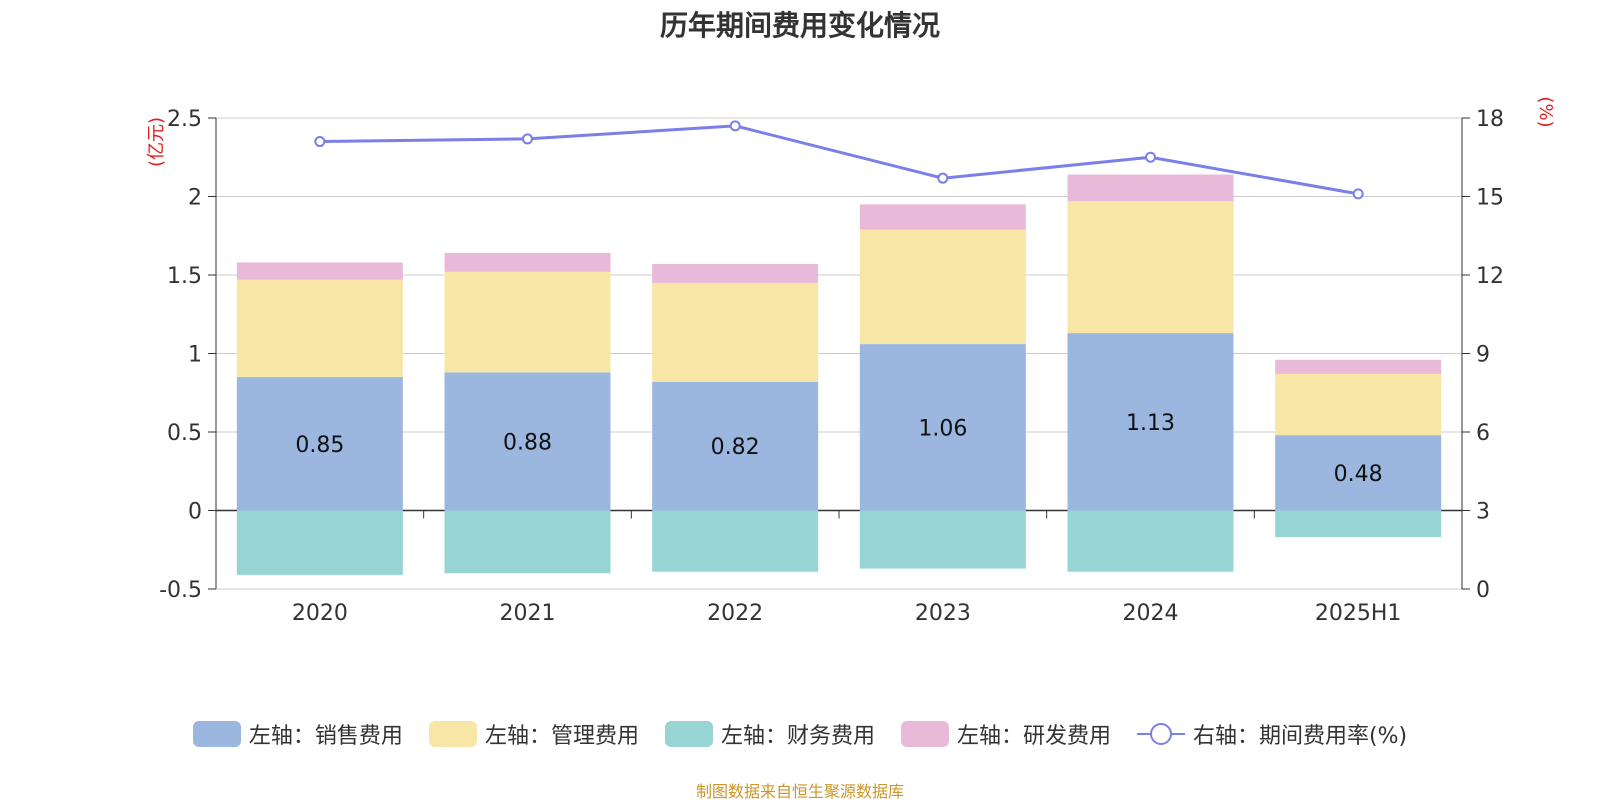 The image size is (1600, 802). Describe the element at coordinates (1151, 613) in the screenshot. I see `x-axis-tick-label: 2024` at that location.